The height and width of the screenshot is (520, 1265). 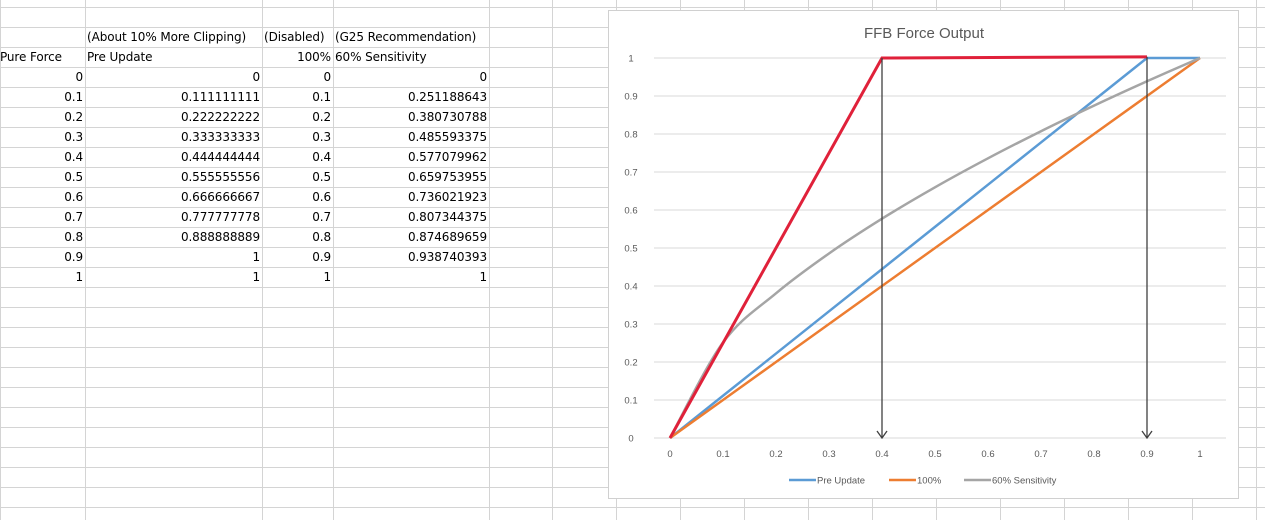 I want to click on x-tick-label: 0.8, so click(x=1093, y=454).